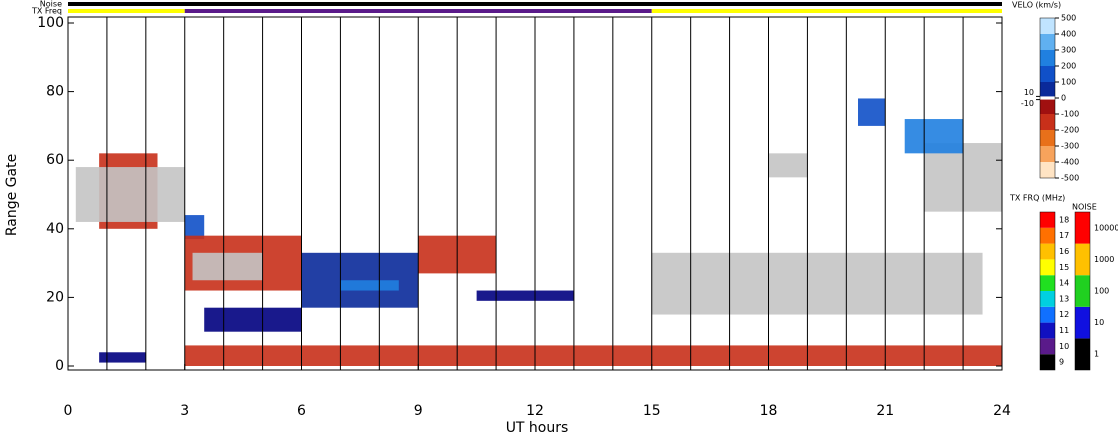 The height and width of the screenshot is (435, 1118). Describe the element at coordinates (1002, 411) in the screenshot. I see `x-tick-label: 24` at that location.